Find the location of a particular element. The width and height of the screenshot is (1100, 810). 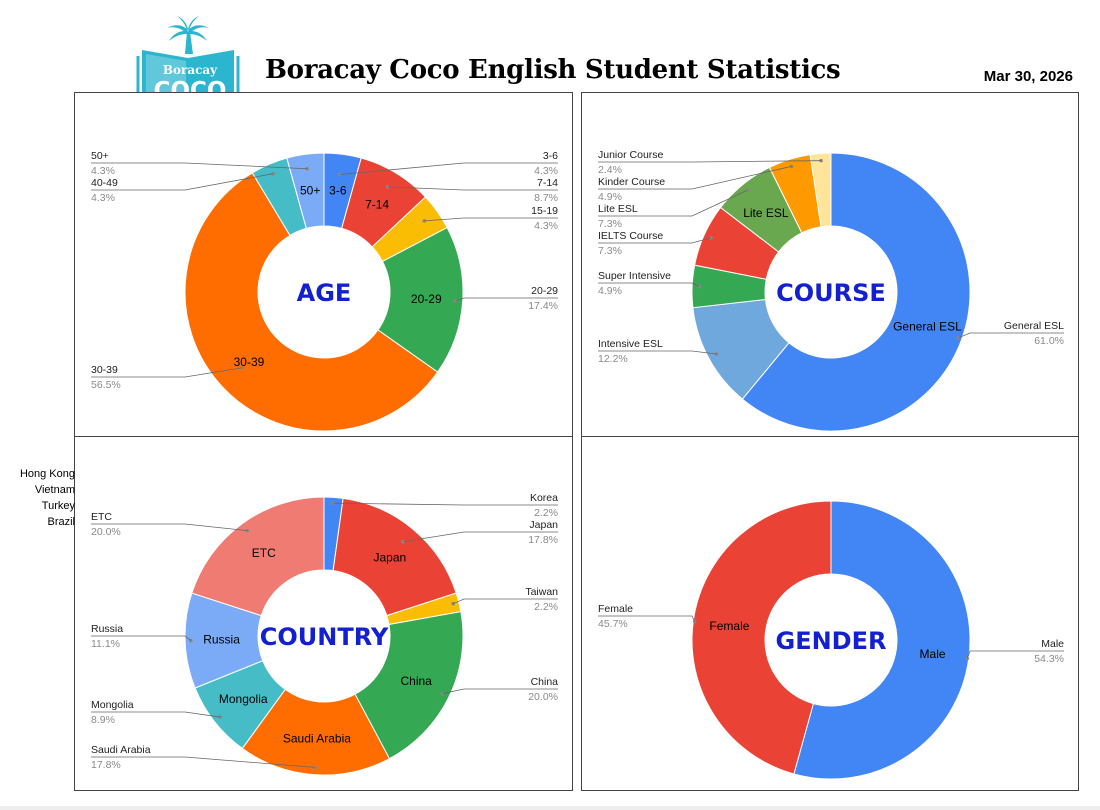

slice-china is located at coordinates (409, 685).